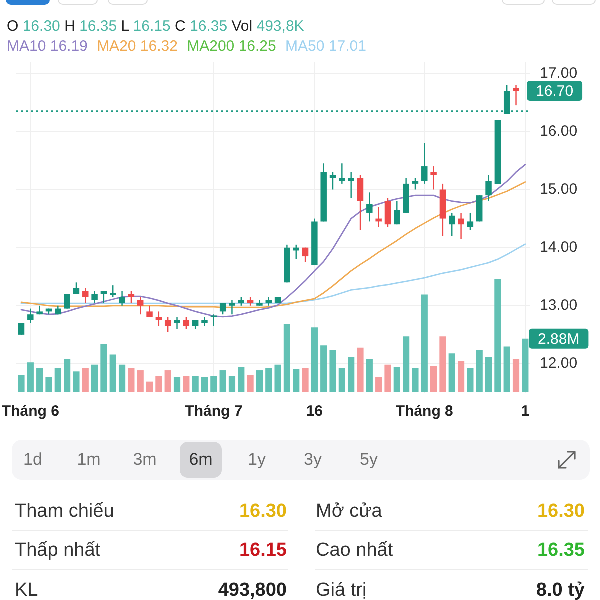 This screenshot has height=600, width=600. Describe the element at coordinates (559, 131) in the screenshot. I see `y-tick-label: 16.00` at that location.